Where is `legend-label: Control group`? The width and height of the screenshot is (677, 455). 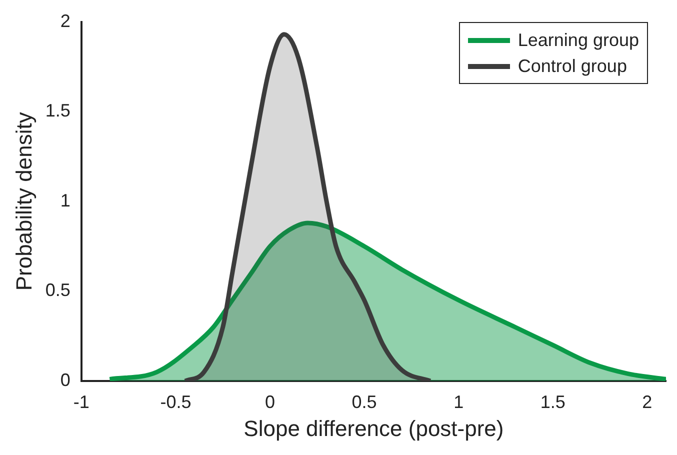
legend-label: Control group is located at coordinates (572, 66).